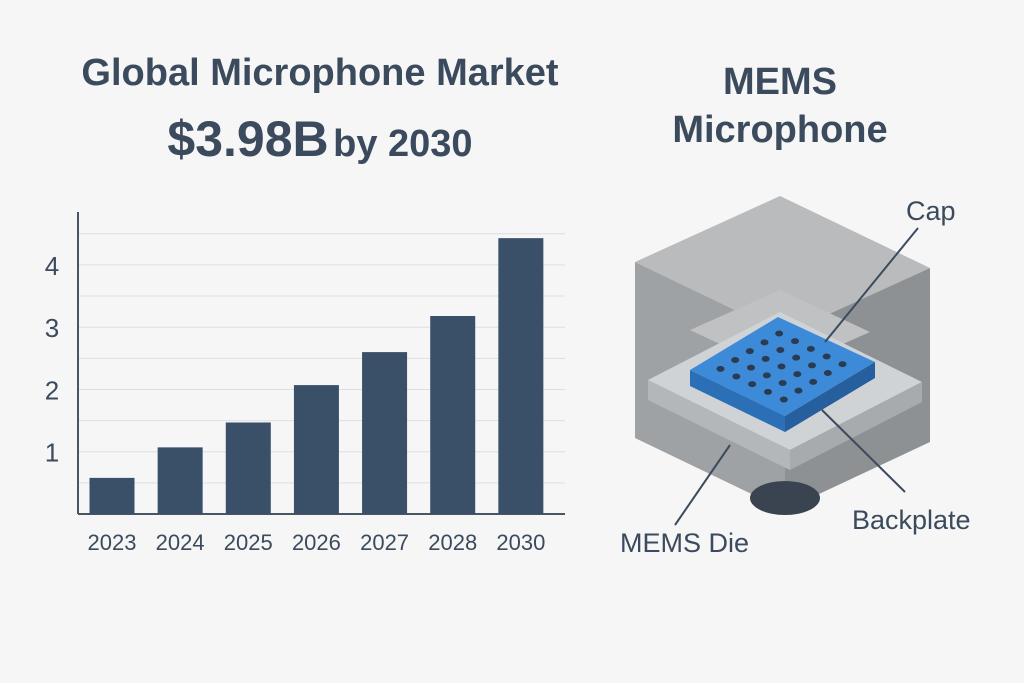  I want to click on x-tick-label: 2024, so click(180, 542).